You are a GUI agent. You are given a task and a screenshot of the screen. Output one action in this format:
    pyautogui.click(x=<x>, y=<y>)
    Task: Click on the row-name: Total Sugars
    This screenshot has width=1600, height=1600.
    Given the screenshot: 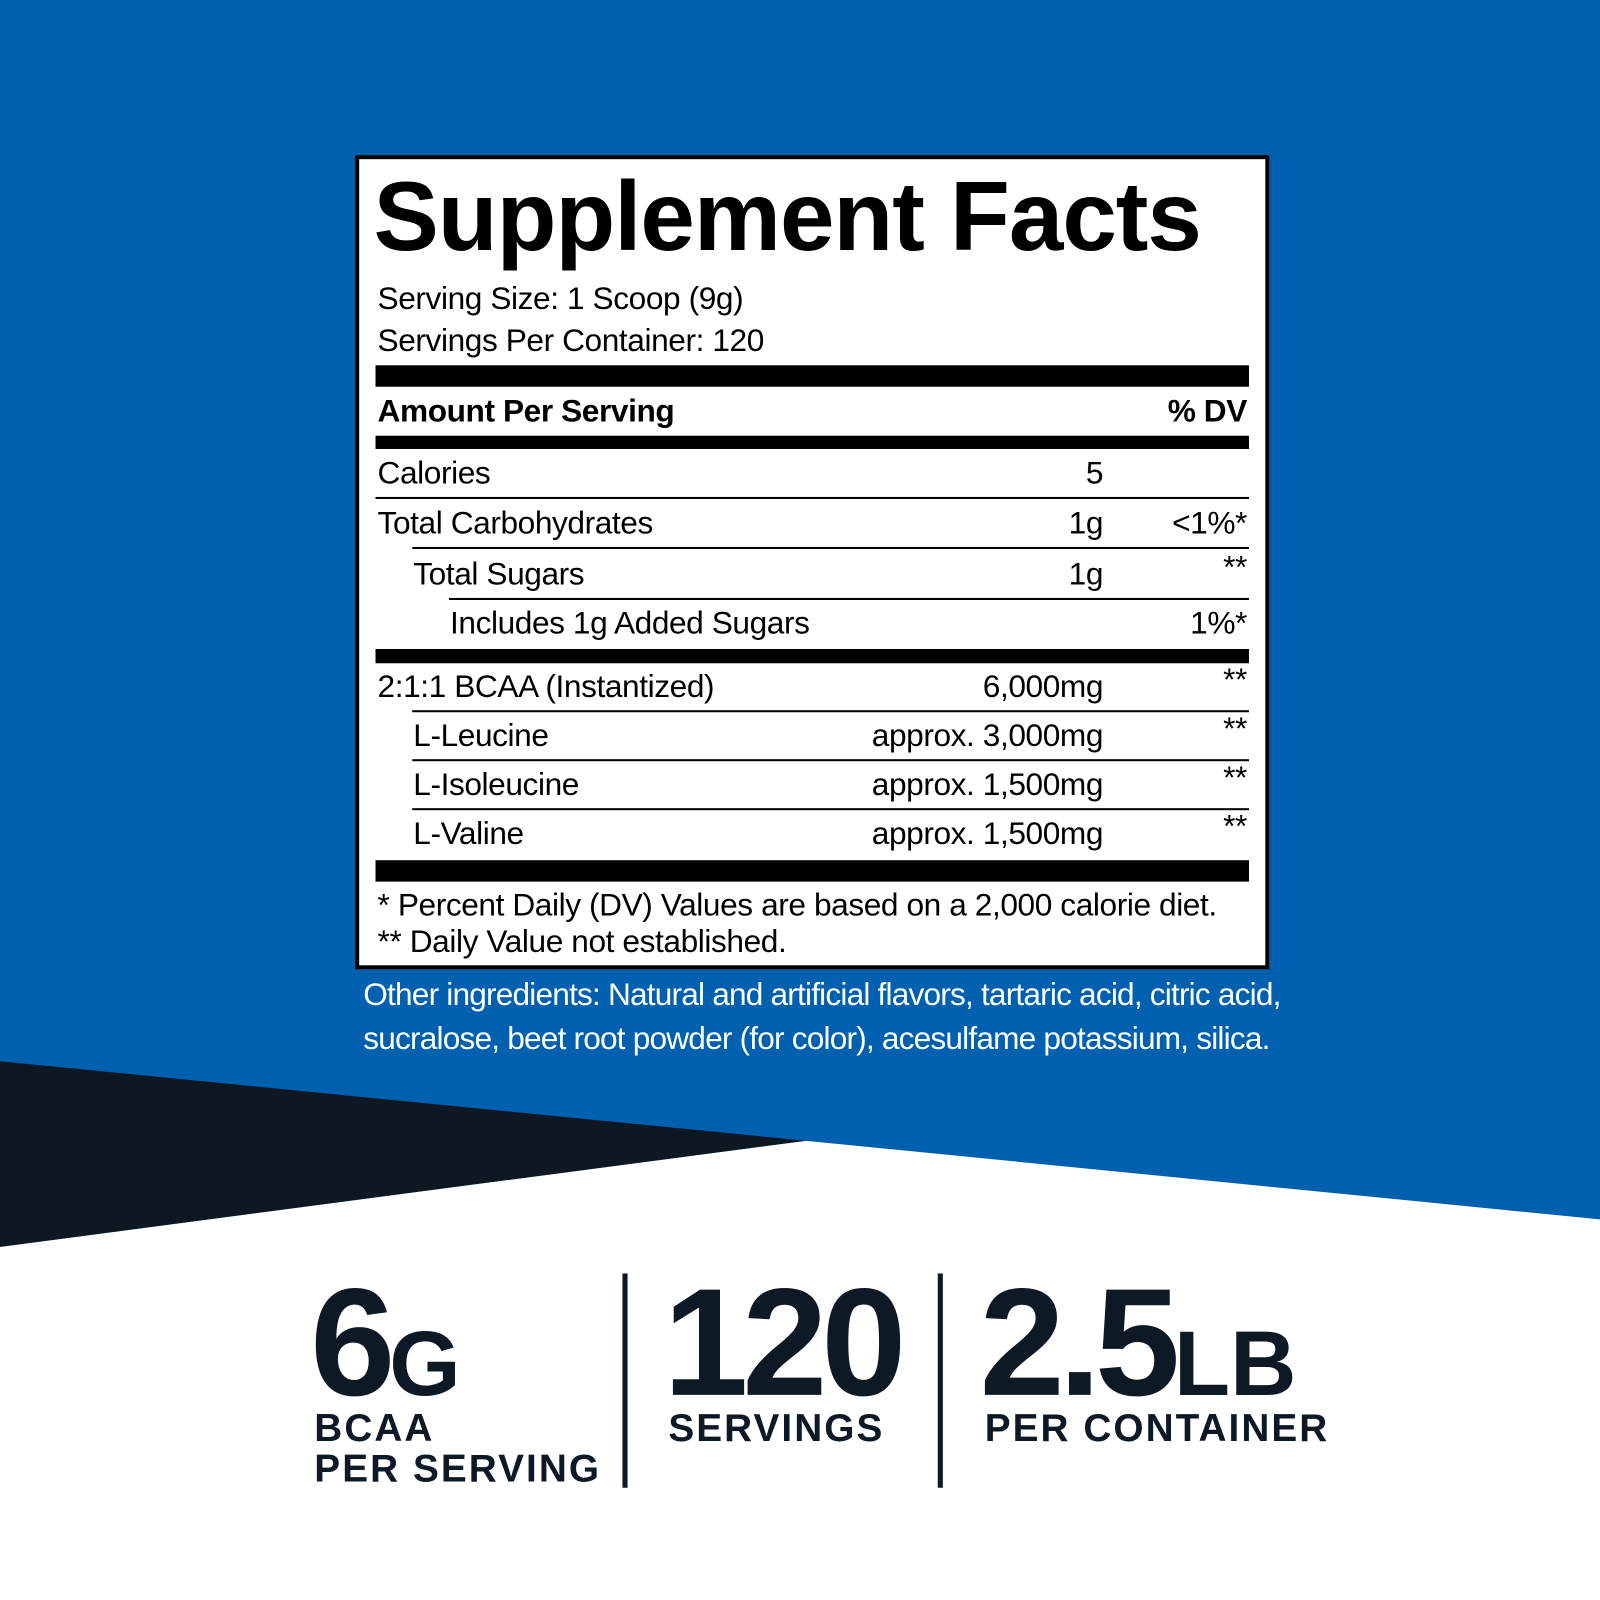 What is the action you would take?
    pyautogui.click(x=499, y=574)
    